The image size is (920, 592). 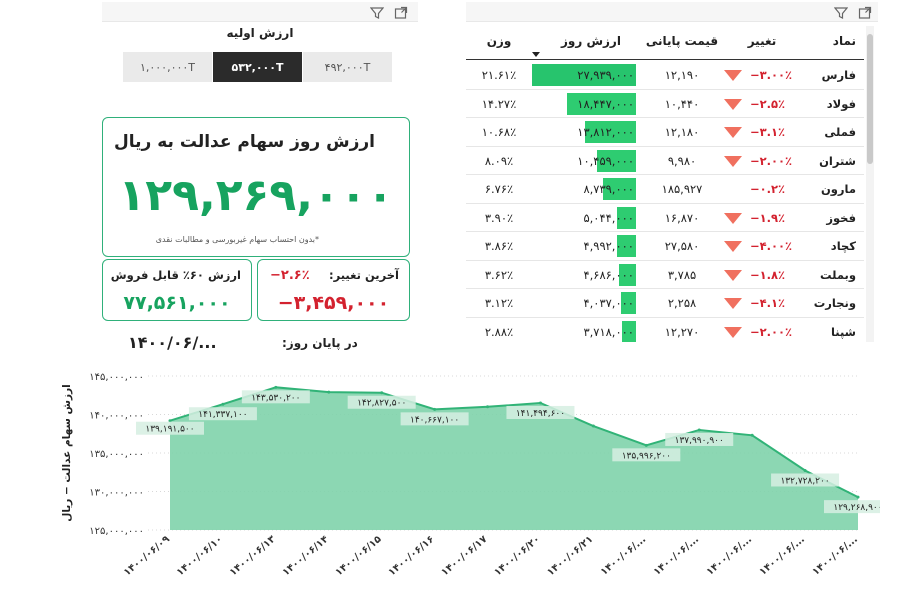 I want to click on symbol-cell: وبملت, so click(x=837, y=274).